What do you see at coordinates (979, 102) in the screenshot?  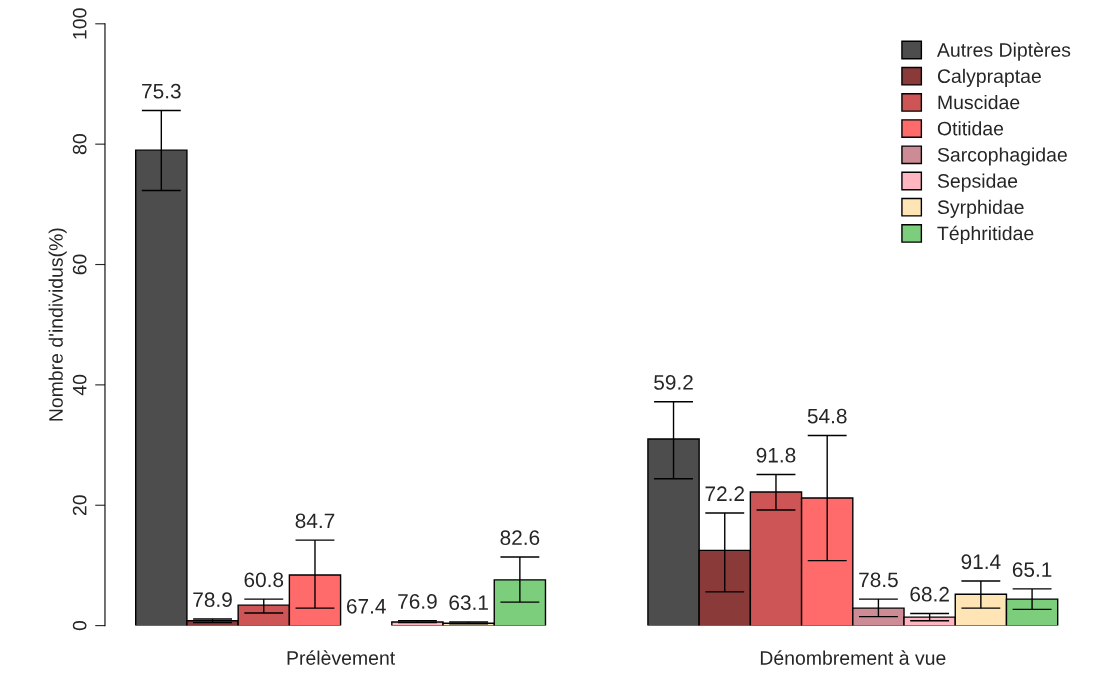 I see `legend-label: Muscidae` at bounding box center [979, 102].